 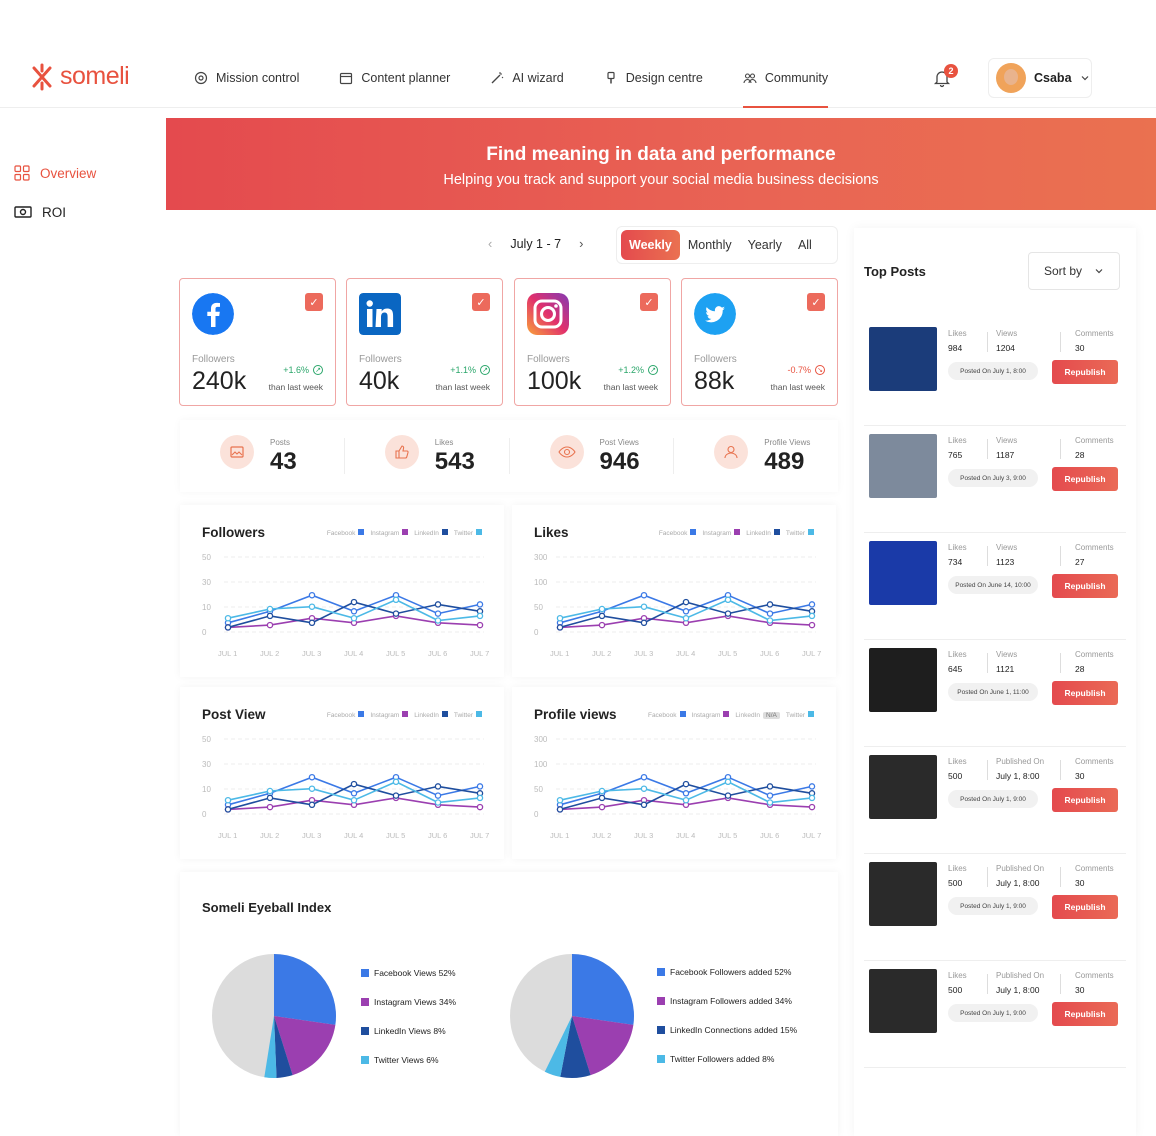 I want to click on someli-logo: someli, so click(x=80, y=76).